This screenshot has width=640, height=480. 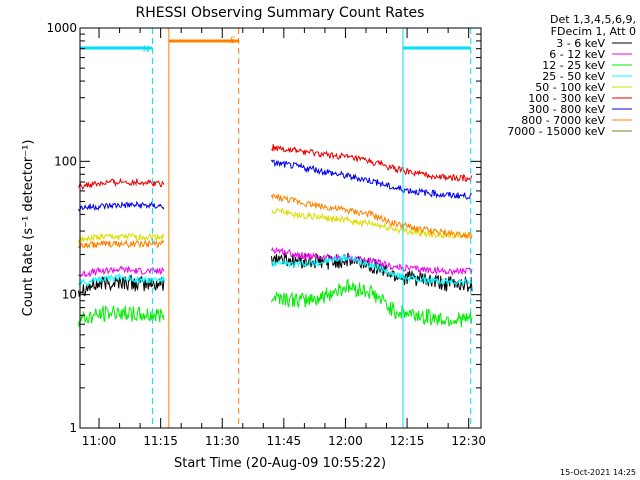 I want to click on legend-label: 100 - 300 keV, so click(x=566, y=98).